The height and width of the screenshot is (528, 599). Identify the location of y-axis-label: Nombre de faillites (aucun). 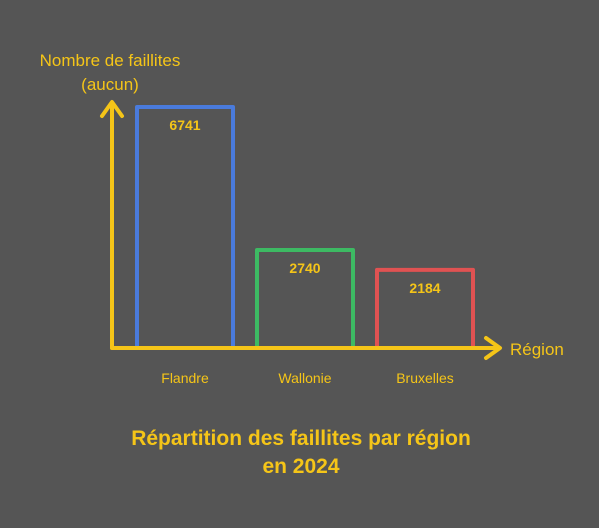
(110, 72).